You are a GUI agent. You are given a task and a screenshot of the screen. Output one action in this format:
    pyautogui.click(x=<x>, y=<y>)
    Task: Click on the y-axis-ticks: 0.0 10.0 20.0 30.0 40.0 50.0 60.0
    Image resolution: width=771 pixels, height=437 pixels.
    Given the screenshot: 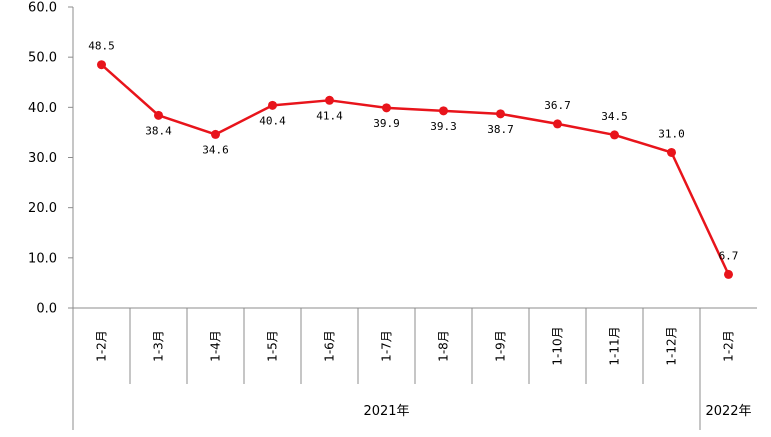 What is the action you would take?
    pyautogui.click(x=50, y=159)
    